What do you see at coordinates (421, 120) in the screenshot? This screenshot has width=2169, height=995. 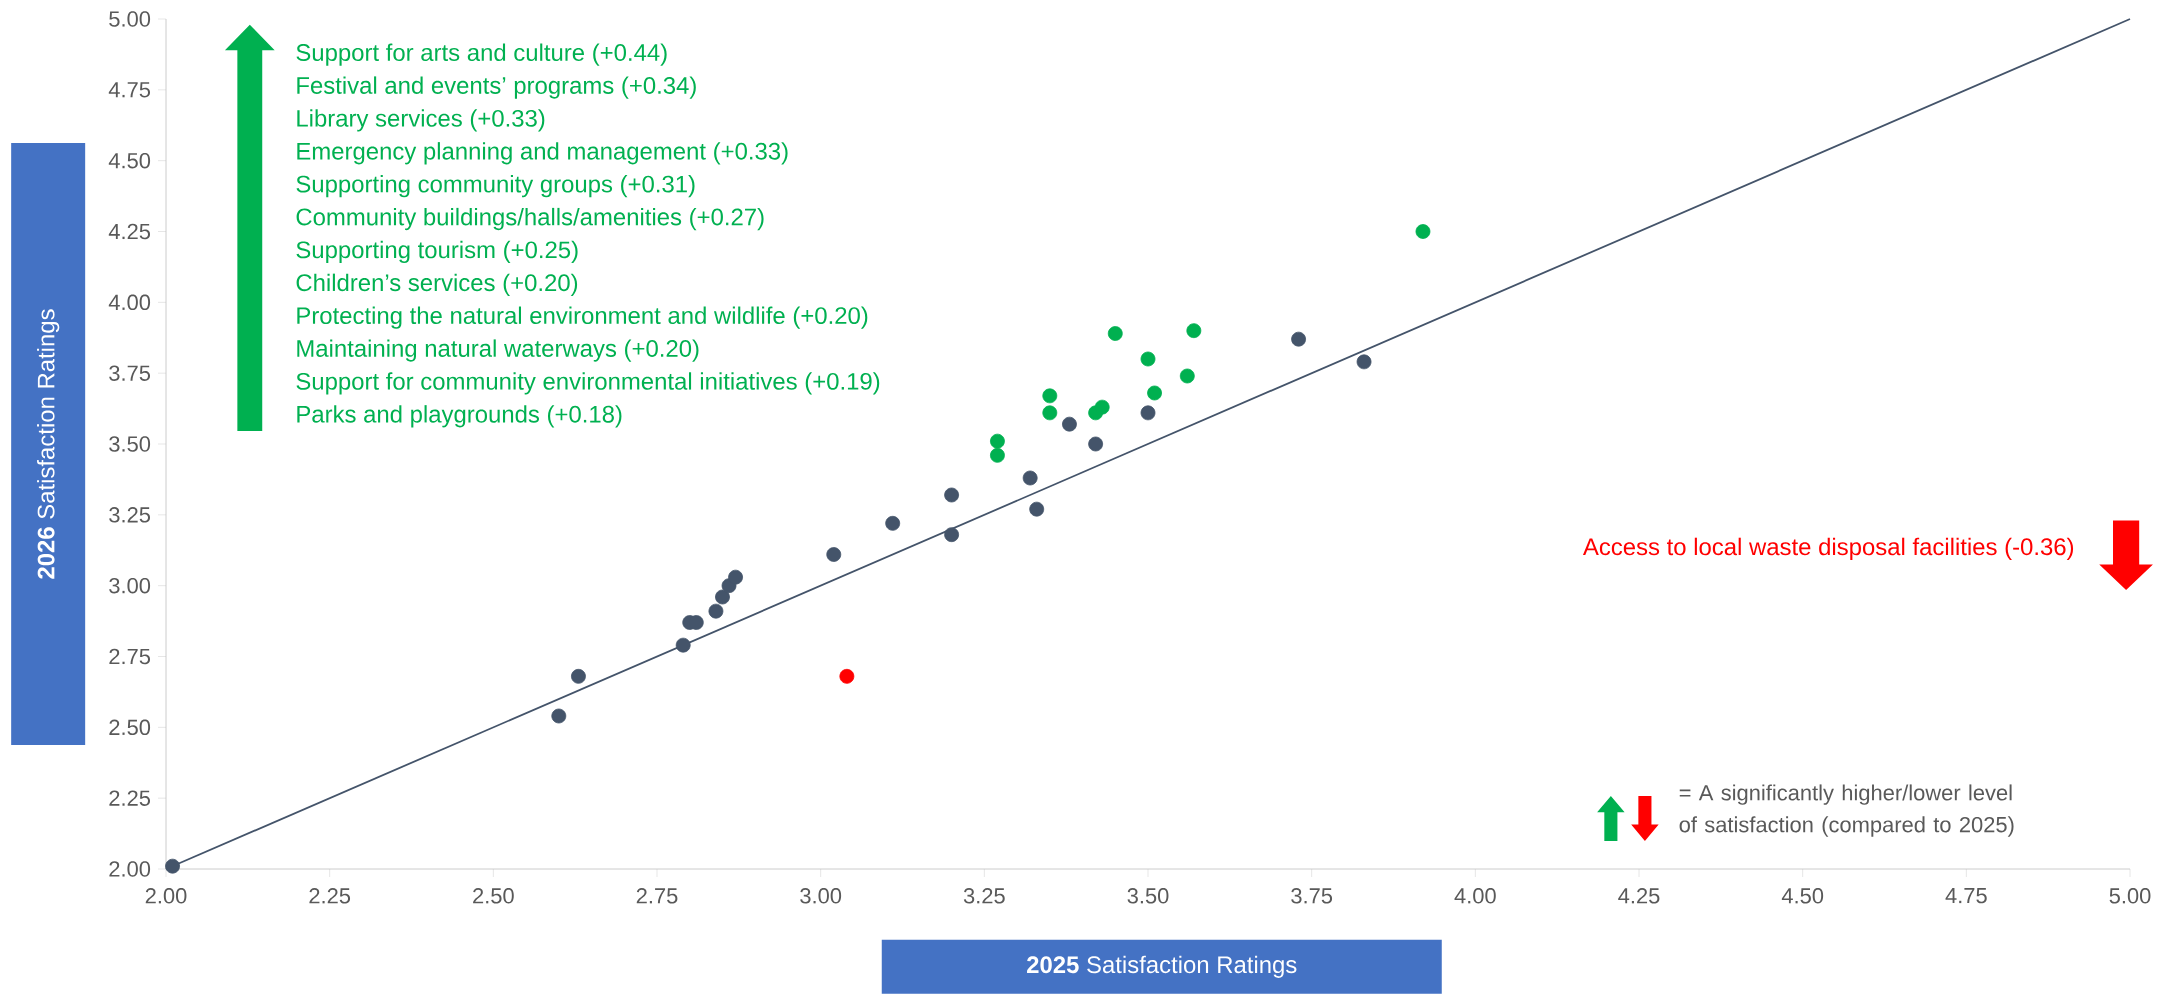 I see `annotation: Library services (+0.33)` at bounding box center [421, 120].